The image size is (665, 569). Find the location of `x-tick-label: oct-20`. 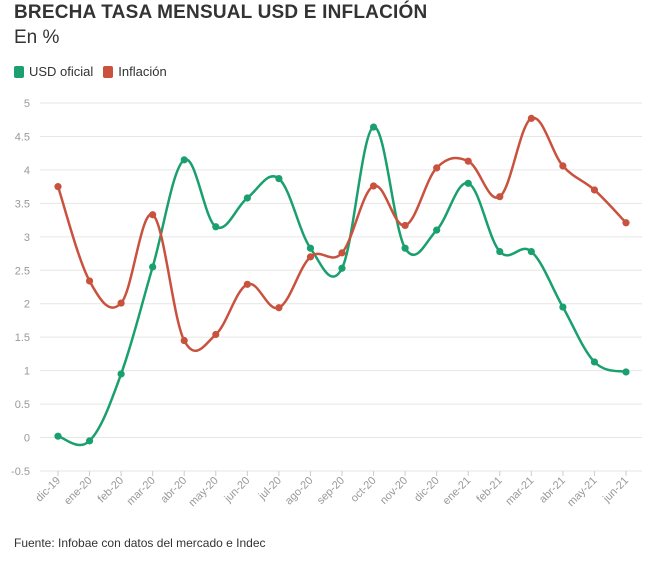

x-tick-label: oct-20 is located at coordinates (364, 490).